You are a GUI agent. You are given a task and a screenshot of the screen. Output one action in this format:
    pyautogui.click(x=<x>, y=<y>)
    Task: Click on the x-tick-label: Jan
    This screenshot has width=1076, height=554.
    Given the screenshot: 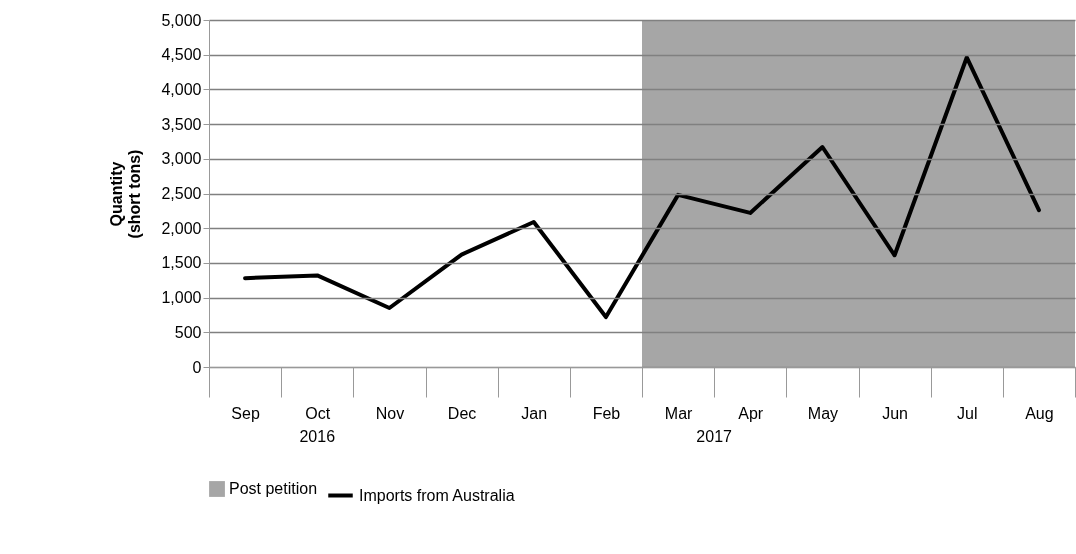 What is the action you would take?
    pyautogui.click(x=534, y=413)
    